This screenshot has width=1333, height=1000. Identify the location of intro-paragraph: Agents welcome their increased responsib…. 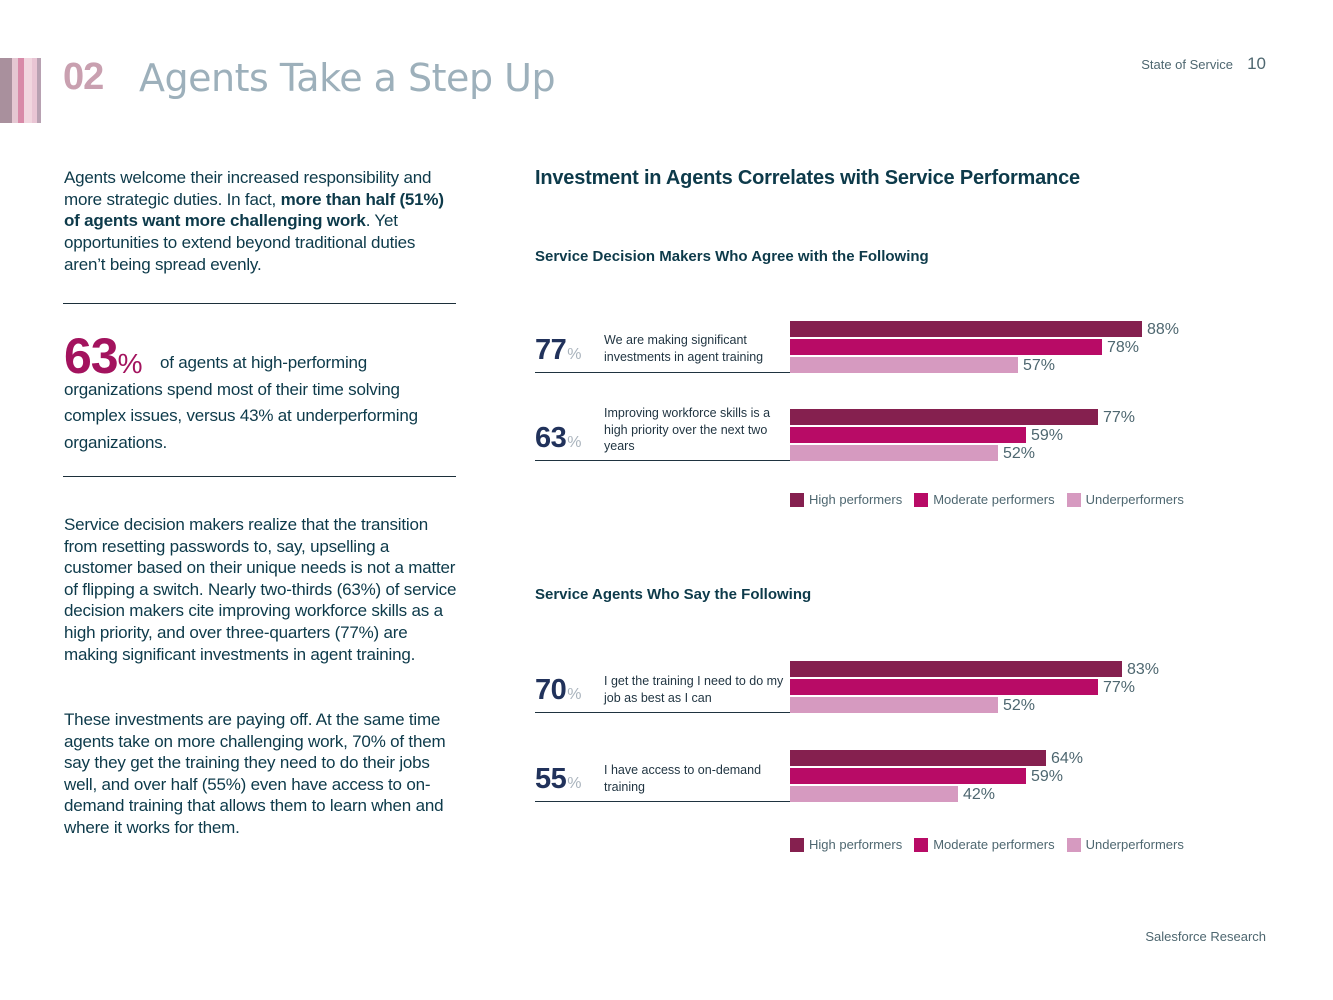
(261, 221).